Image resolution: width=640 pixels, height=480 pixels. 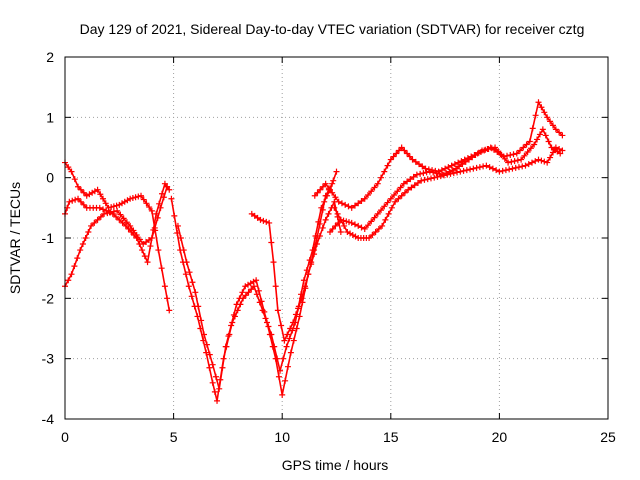 I want to click on y-tick-label: -1, so click(x=48, y=238).